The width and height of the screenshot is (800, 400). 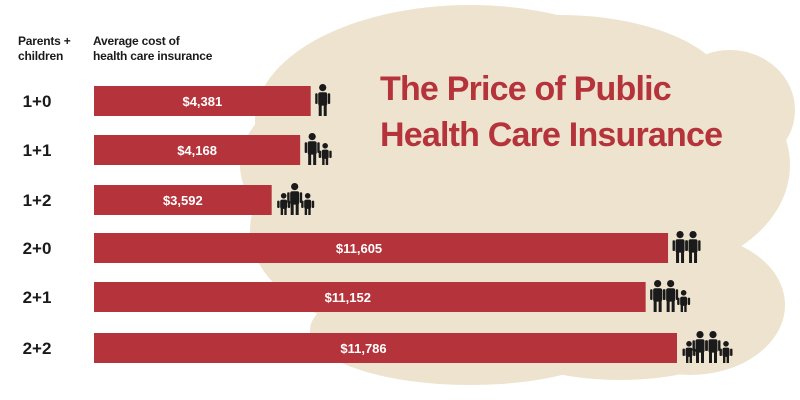 What do you see at coordinates (153, 56) in the screenshot?
I see `value-header-line-2: health care insurance` at bounding box center [153, 56].